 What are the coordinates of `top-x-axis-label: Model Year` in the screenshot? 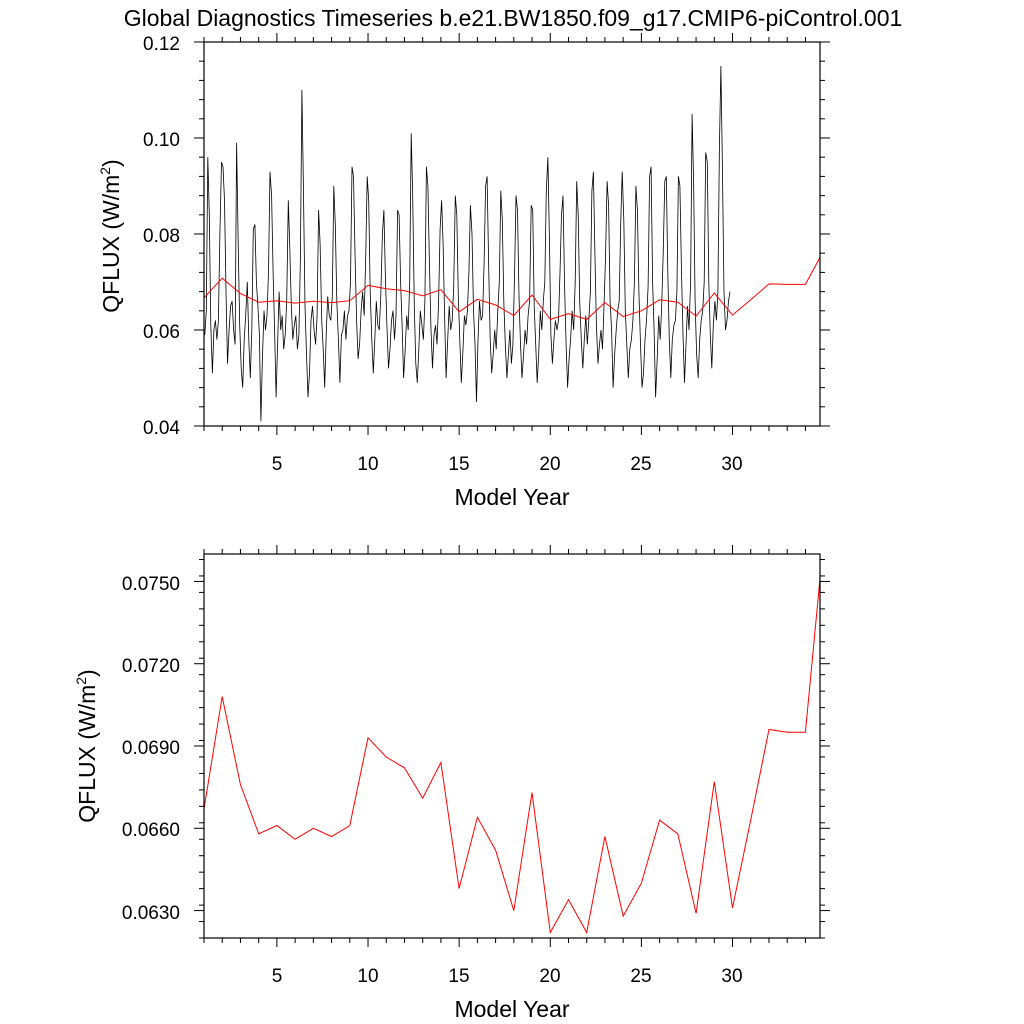 It's located at (511, 497).